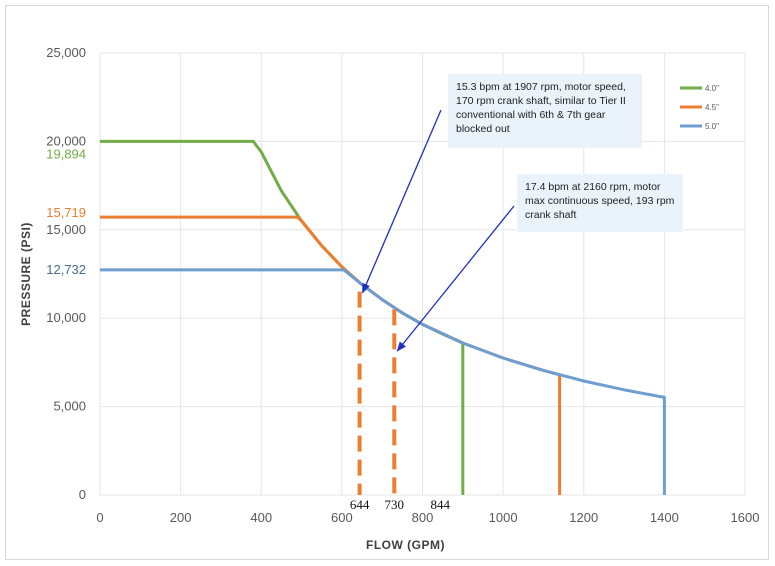  I want to click on y-tick-label: 0, so click(82, 494).